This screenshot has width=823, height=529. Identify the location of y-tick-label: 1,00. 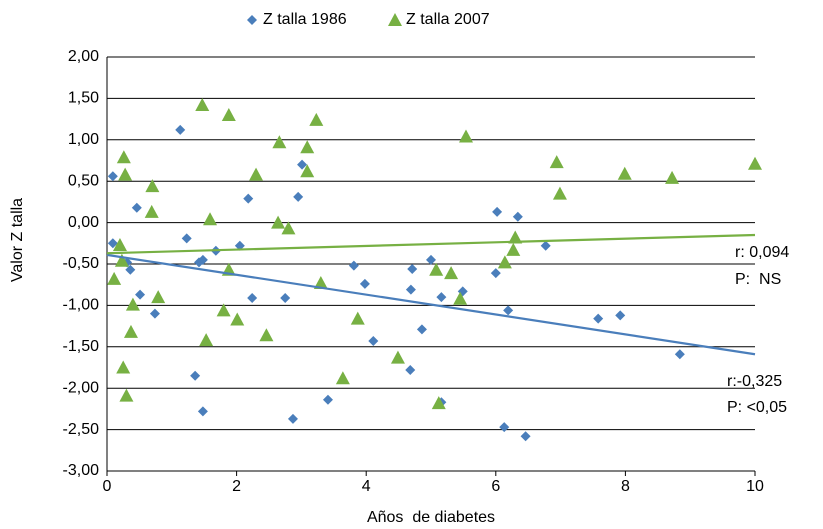
(83, 139).